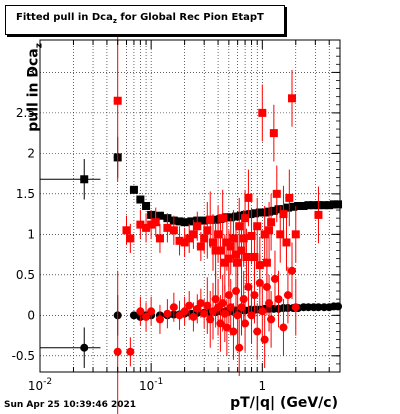 This screenshot has width=400, height=414. What do you see at coordinates (31, 234) in the screenshot?
I see `y-tick-label: 1` at bounding box center [31, 234].